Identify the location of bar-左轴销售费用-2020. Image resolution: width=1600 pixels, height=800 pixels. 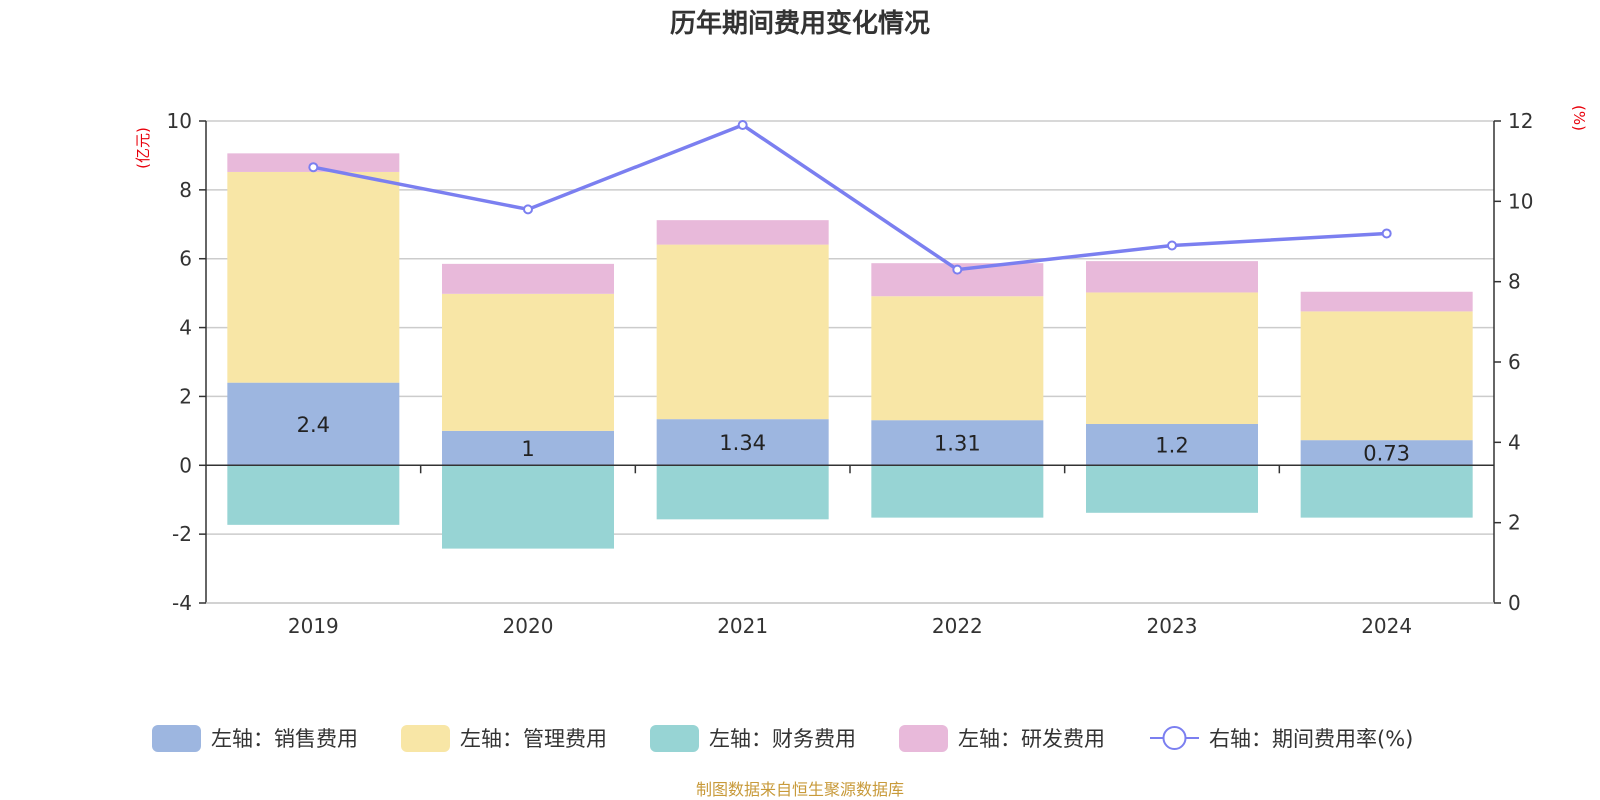
(528, 448).